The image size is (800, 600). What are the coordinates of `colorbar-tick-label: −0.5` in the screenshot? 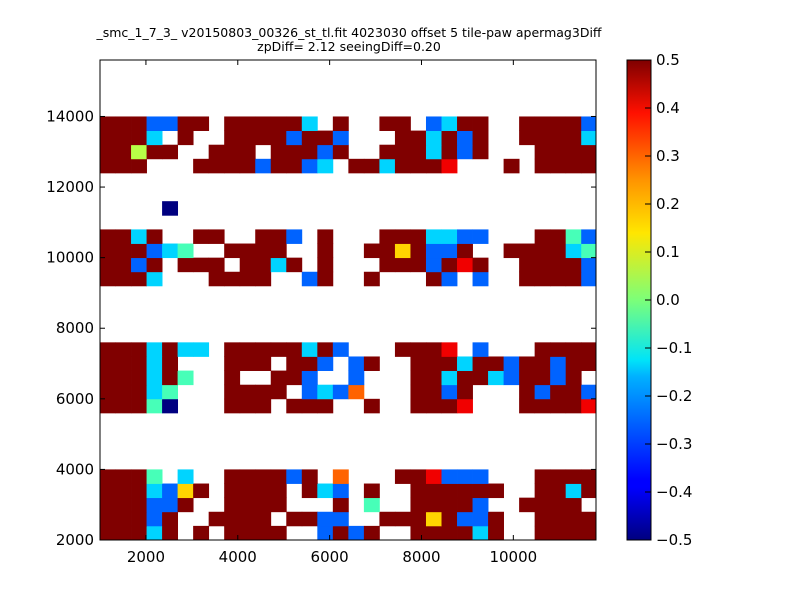 It's located at (674, 540).